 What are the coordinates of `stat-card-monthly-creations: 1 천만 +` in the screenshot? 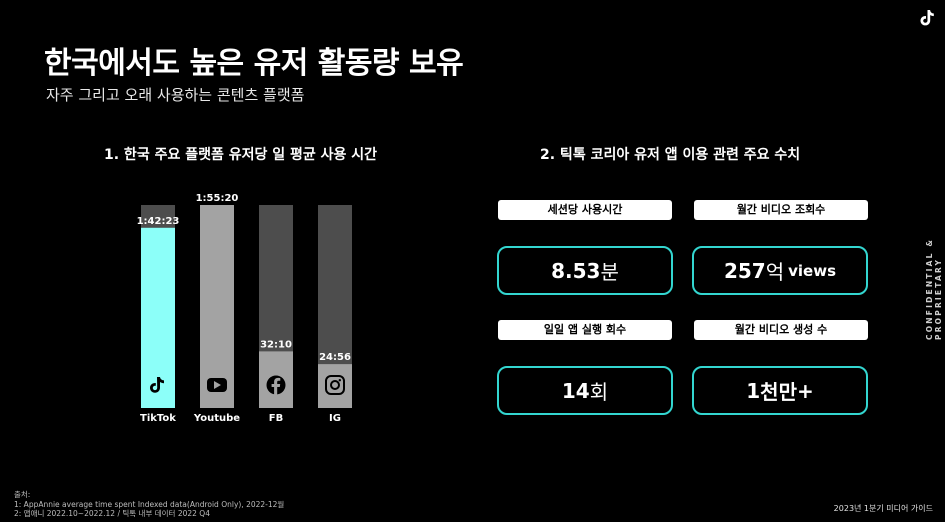 It's located at (780, 390).